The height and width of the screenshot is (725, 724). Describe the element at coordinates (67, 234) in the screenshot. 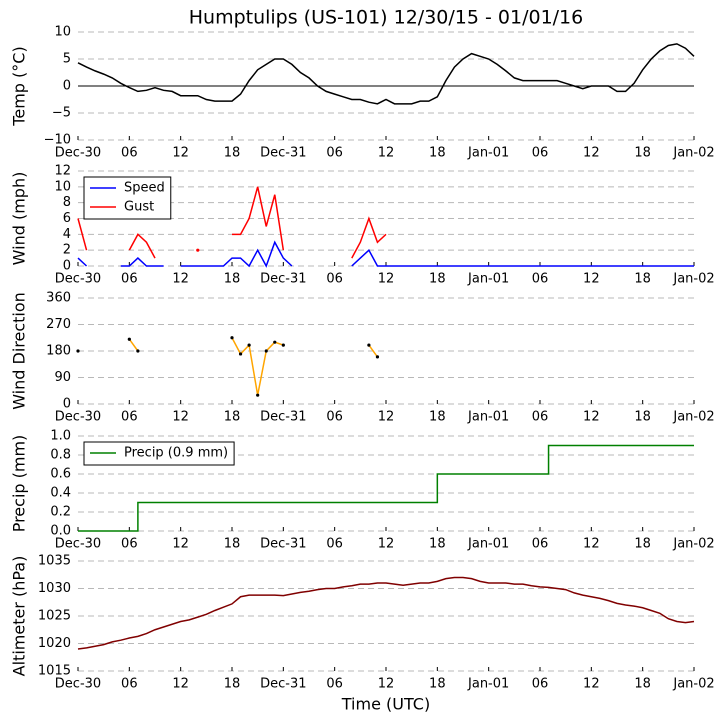

I see `y-tick-label: 4` at that location.